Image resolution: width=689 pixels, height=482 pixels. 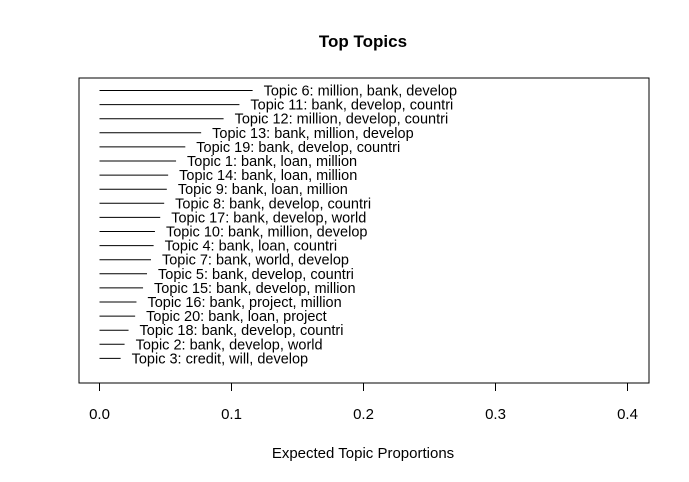 I want to click on bar-label: Topic 11: bank, develop, countri, so click(x=351, y=106).